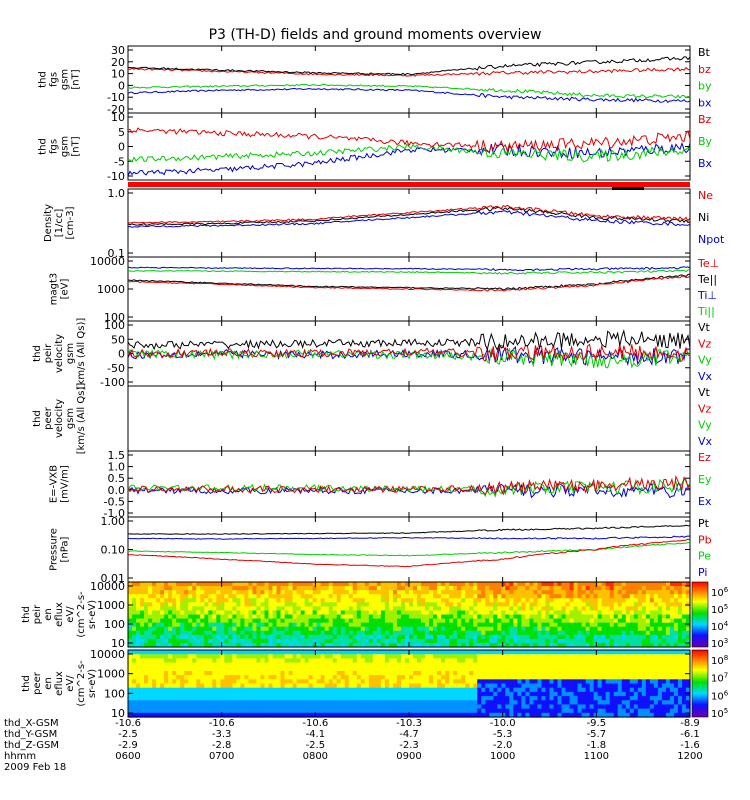 This screenshot has height=800, width=750. Describe the element at coordinates (118, 50) in the screenshot. I see `y-tick-label: 30` at that location.